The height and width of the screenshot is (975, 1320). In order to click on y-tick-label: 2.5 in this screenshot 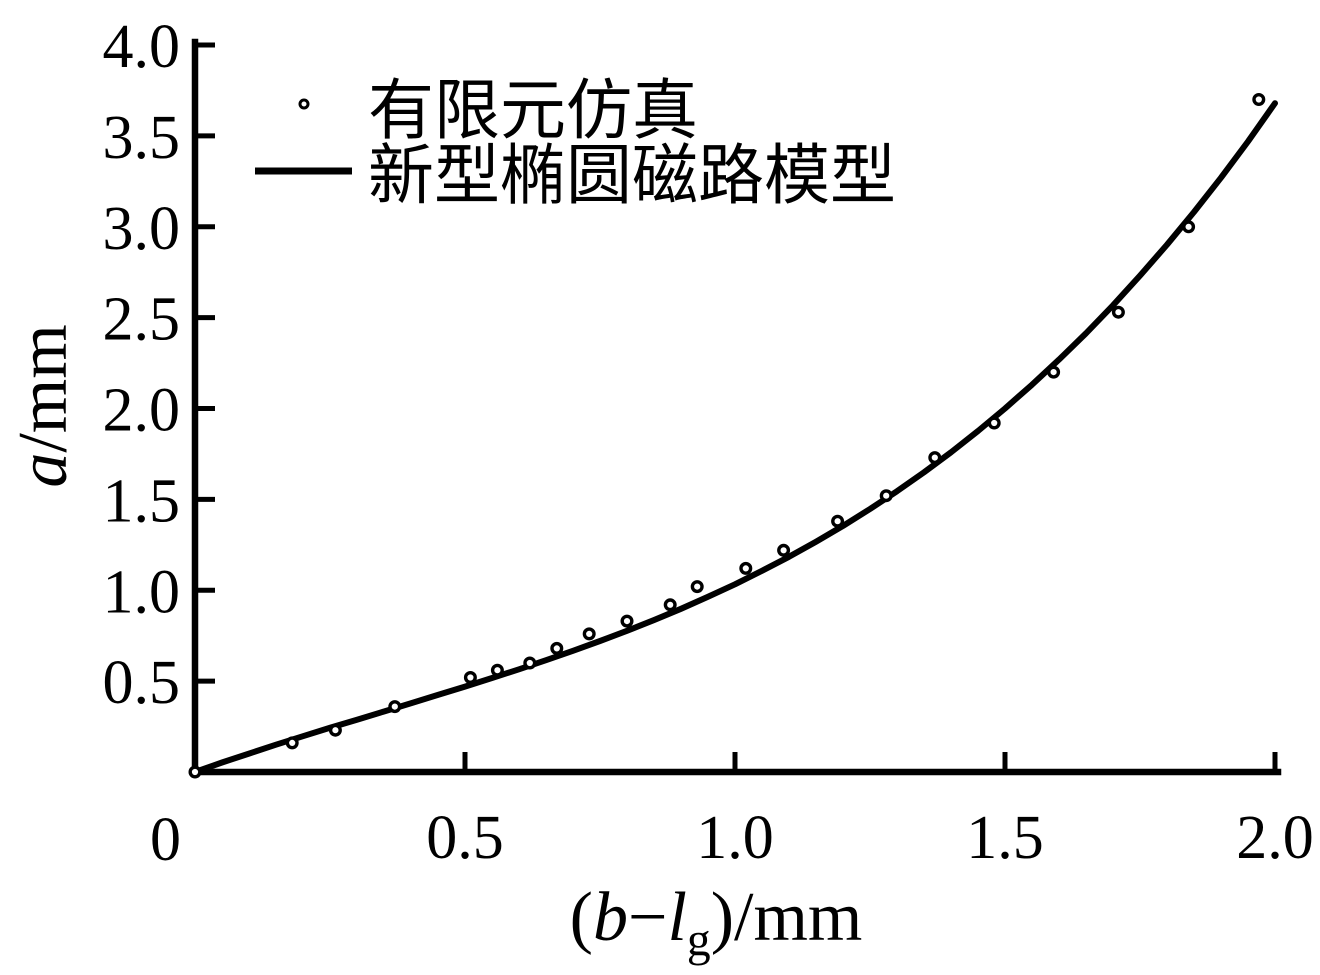, I will do `click(142, 320)`.